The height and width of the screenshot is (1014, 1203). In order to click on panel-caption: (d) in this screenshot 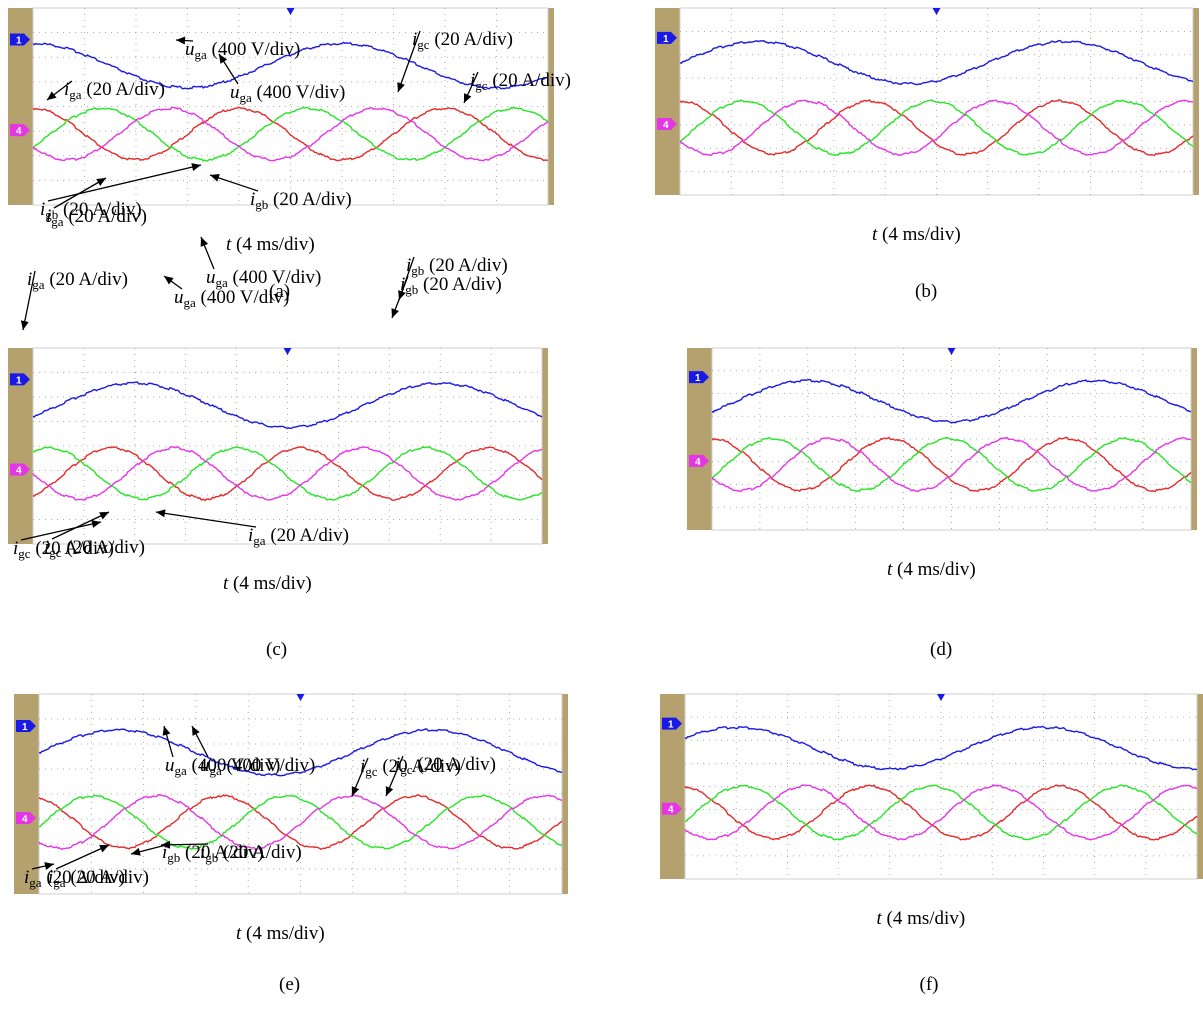, I will do `click(941, 649)`.